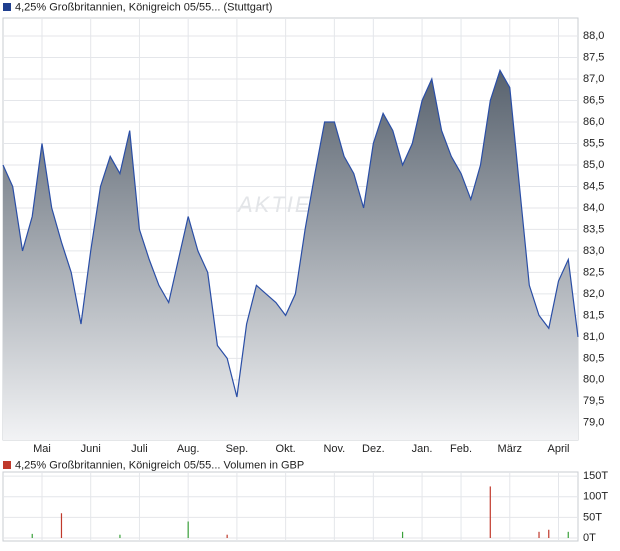 The width and height of the screenshot is (620, 551). I want to click on x-tick-label: Mai, so click(42, 449).